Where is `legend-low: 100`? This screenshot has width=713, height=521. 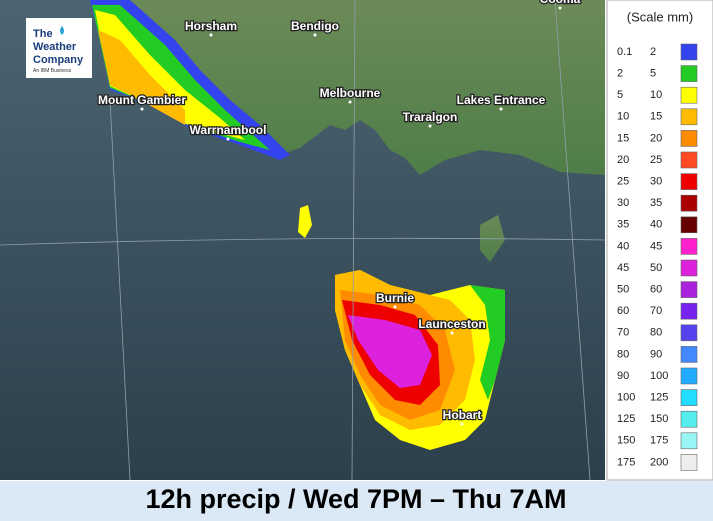
legend-low: 100 is located at coordinates (626, 398).